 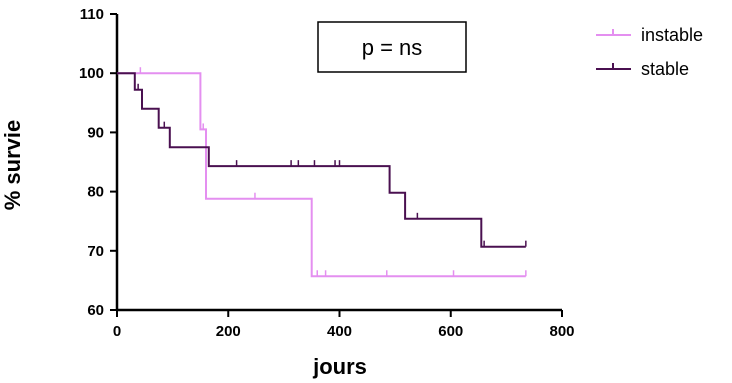 I want to click on legend: instable stable, so click(x=649, y=52).